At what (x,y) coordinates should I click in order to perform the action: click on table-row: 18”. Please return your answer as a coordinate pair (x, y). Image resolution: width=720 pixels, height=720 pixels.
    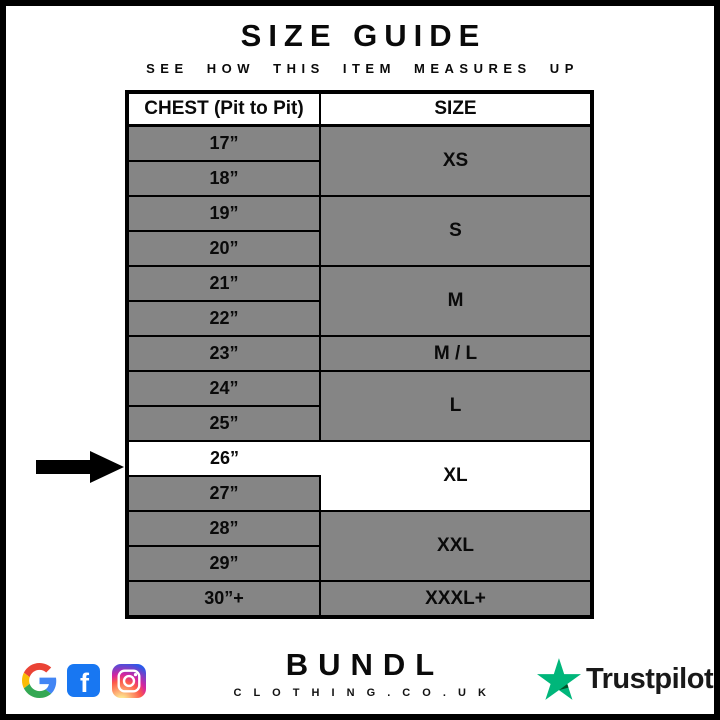
    Looking at the image, I should click on (359, 178).